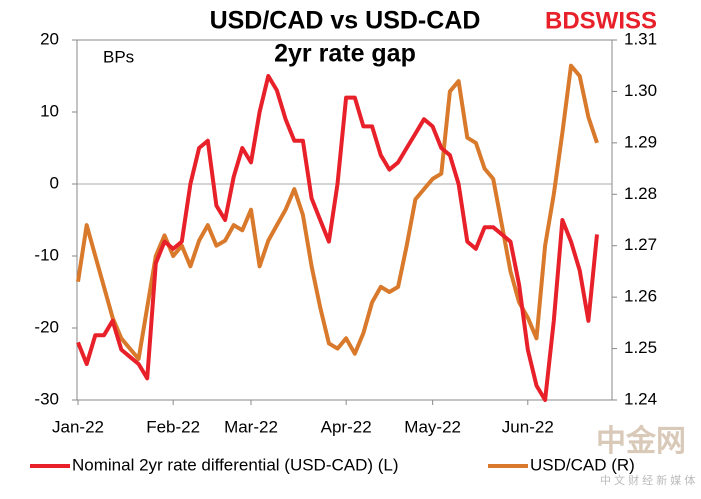 The height and width of the screenshot is (499, 701). I want to click on x-tick-label: Jan-22, so click(78, 426).